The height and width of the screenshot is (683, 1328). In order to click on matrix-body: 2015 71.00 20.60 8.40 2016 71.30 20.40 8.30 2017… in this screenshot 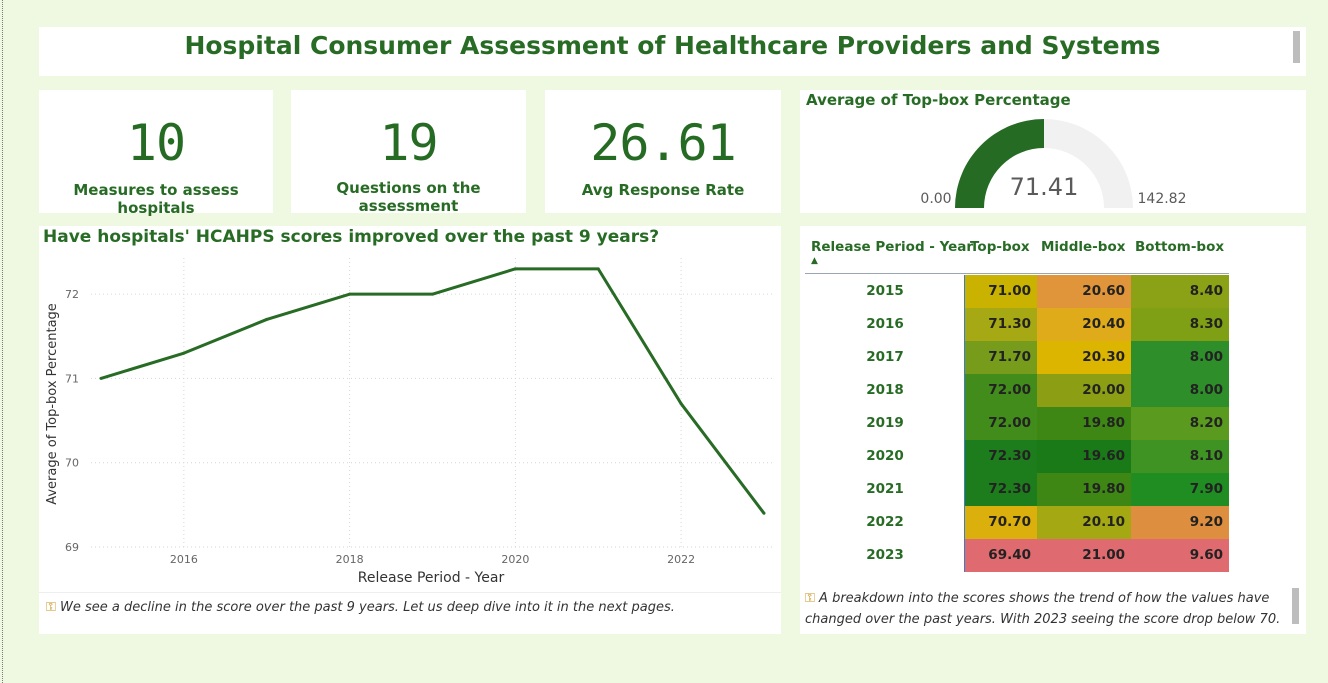, I will do `click(1020, 425)`.